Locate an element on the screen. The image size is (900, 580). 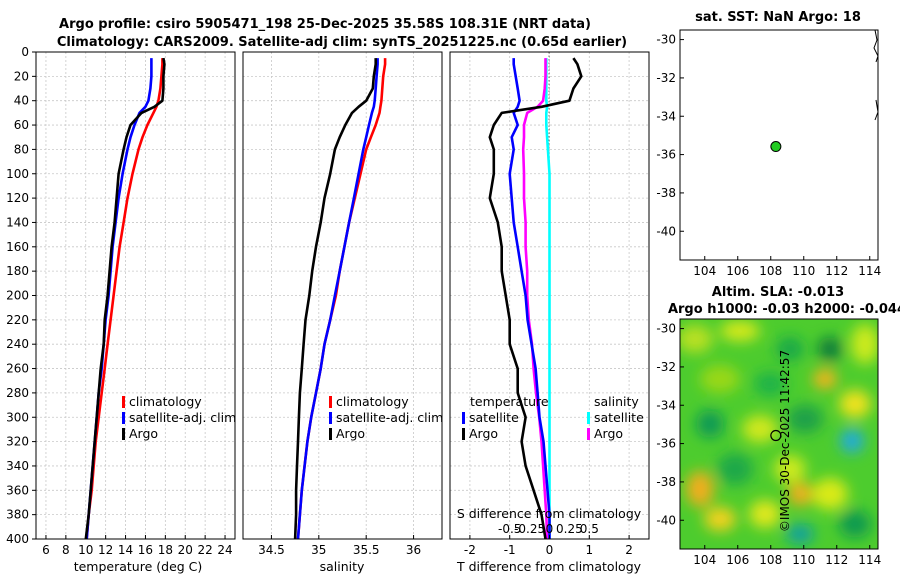
sla-map-frame is located at coordinates (779, 434).